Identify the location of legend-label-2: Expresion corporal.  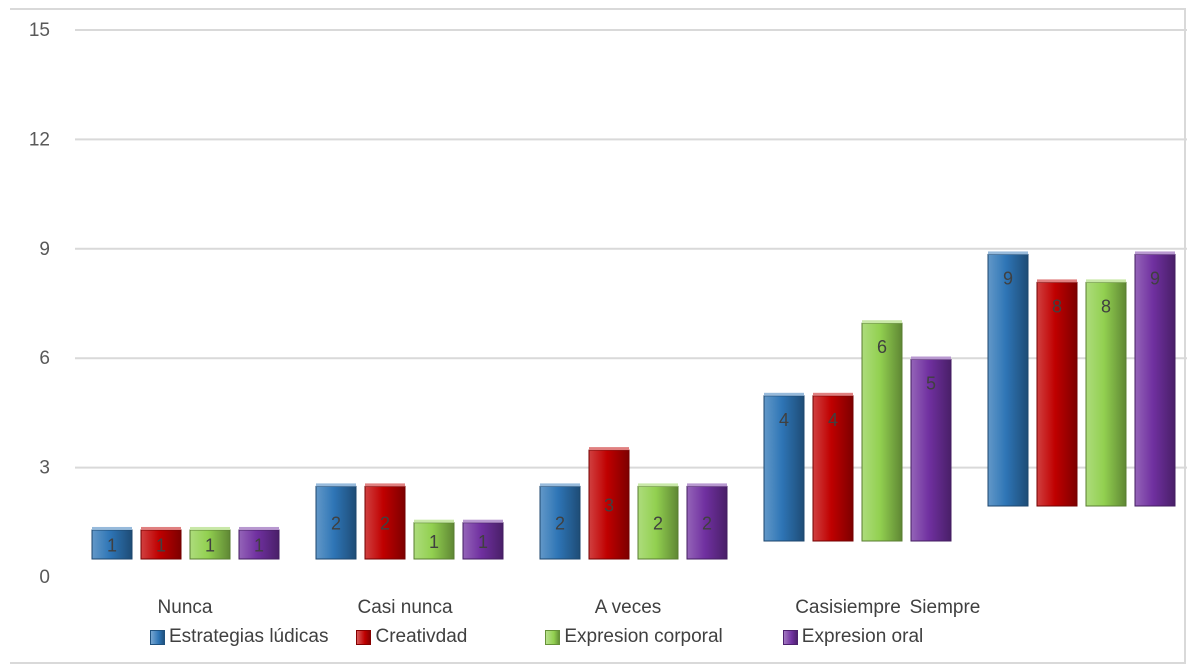
(643, 636).